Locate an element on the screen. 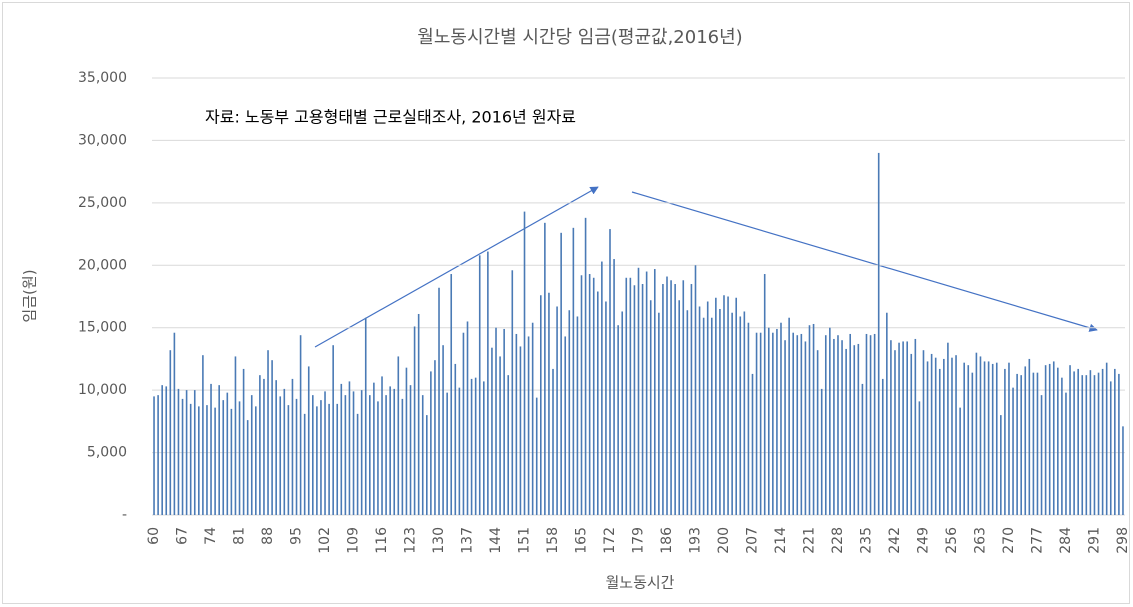 This screenshot has width=1133, height=607. x-tick-label: 81 is located at coordinates (240, 536).